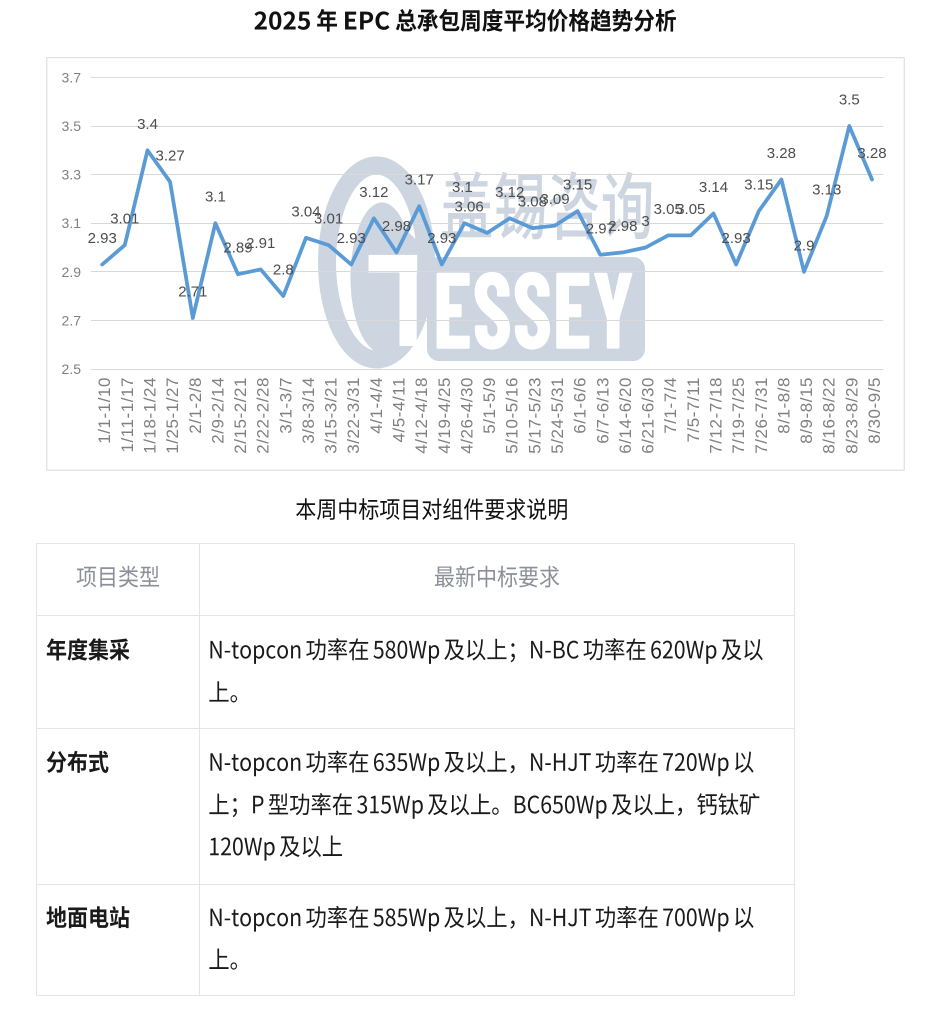 This screenshot has width=928, height=1019. Describe the element at coordinates (376, 405) in the screenshot. I see `svg-text: 4/1-4/4` at that location.